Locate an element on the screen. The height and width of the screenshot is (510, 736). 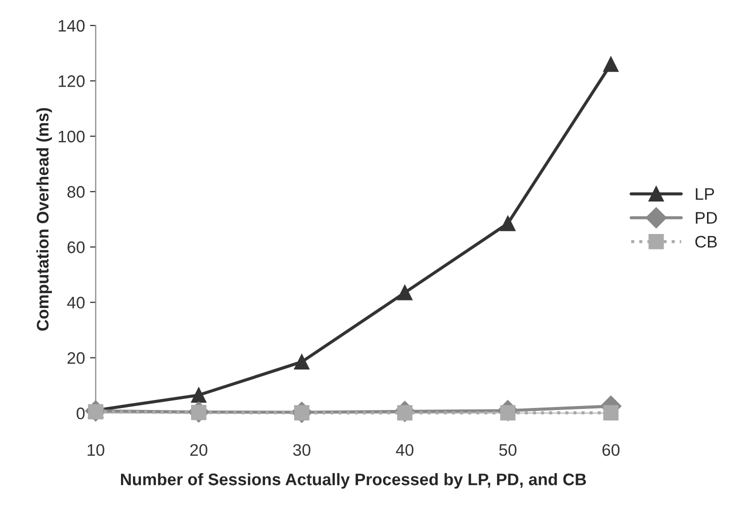
y-tick-label: 20 is located at coordinates (76, 358).